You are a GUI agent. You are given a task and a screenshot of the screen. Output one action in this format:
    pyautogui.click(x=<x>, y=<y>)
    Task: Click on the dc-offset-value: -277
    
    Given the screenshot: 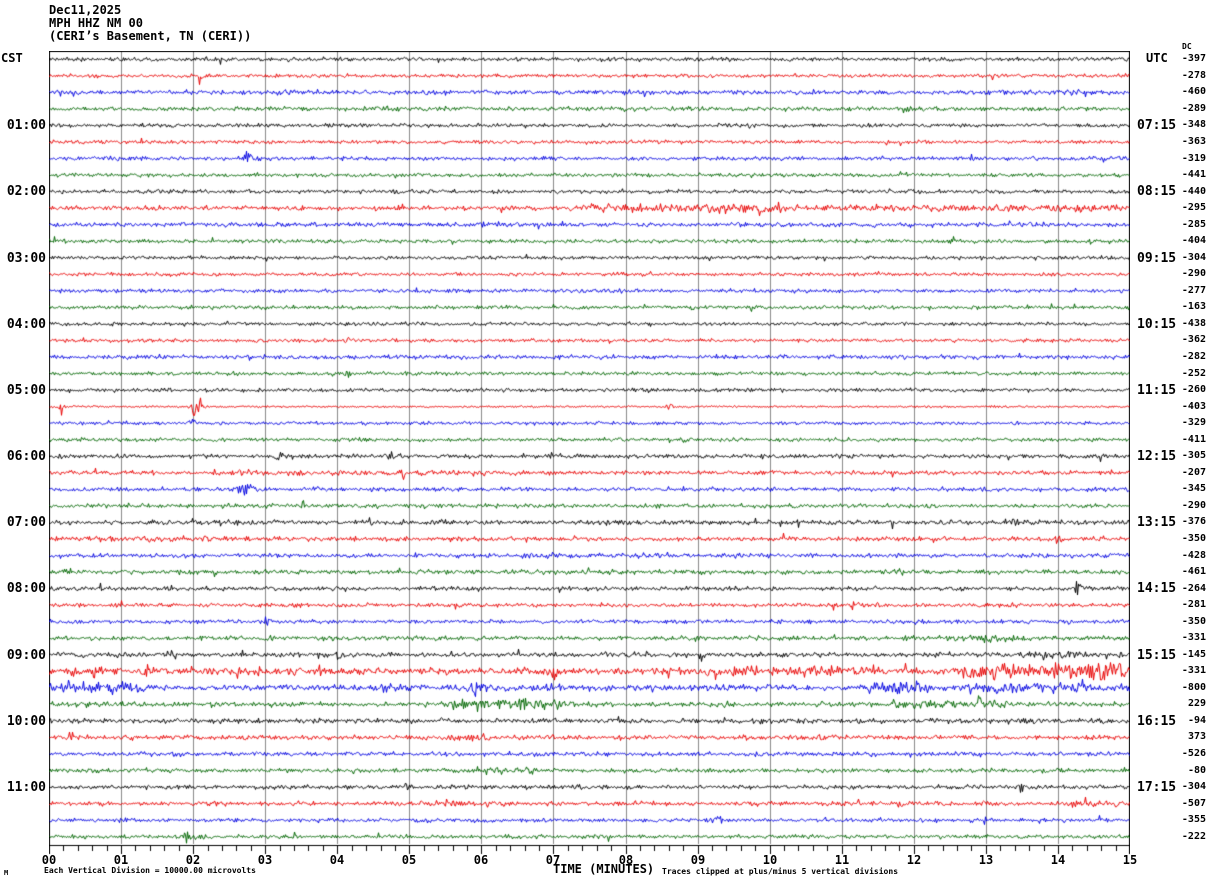 What is the action you would take?
    pyautogui.click(x=1193, y=290)
    